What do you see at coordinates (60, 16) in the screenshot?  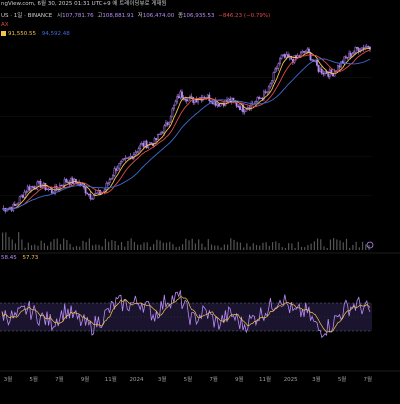 I see `open-label: 시` at bounding box center [60, 16].